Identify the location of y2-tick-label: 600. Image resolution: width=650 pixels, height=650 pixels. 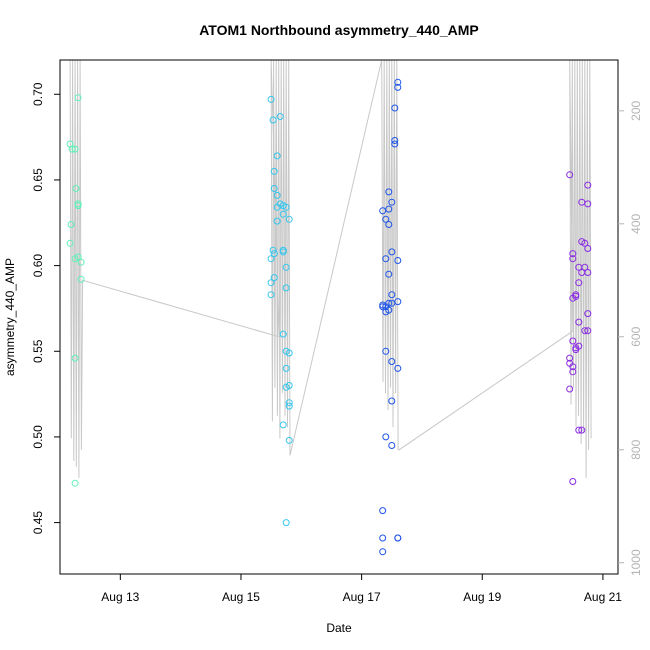
(636, 336).